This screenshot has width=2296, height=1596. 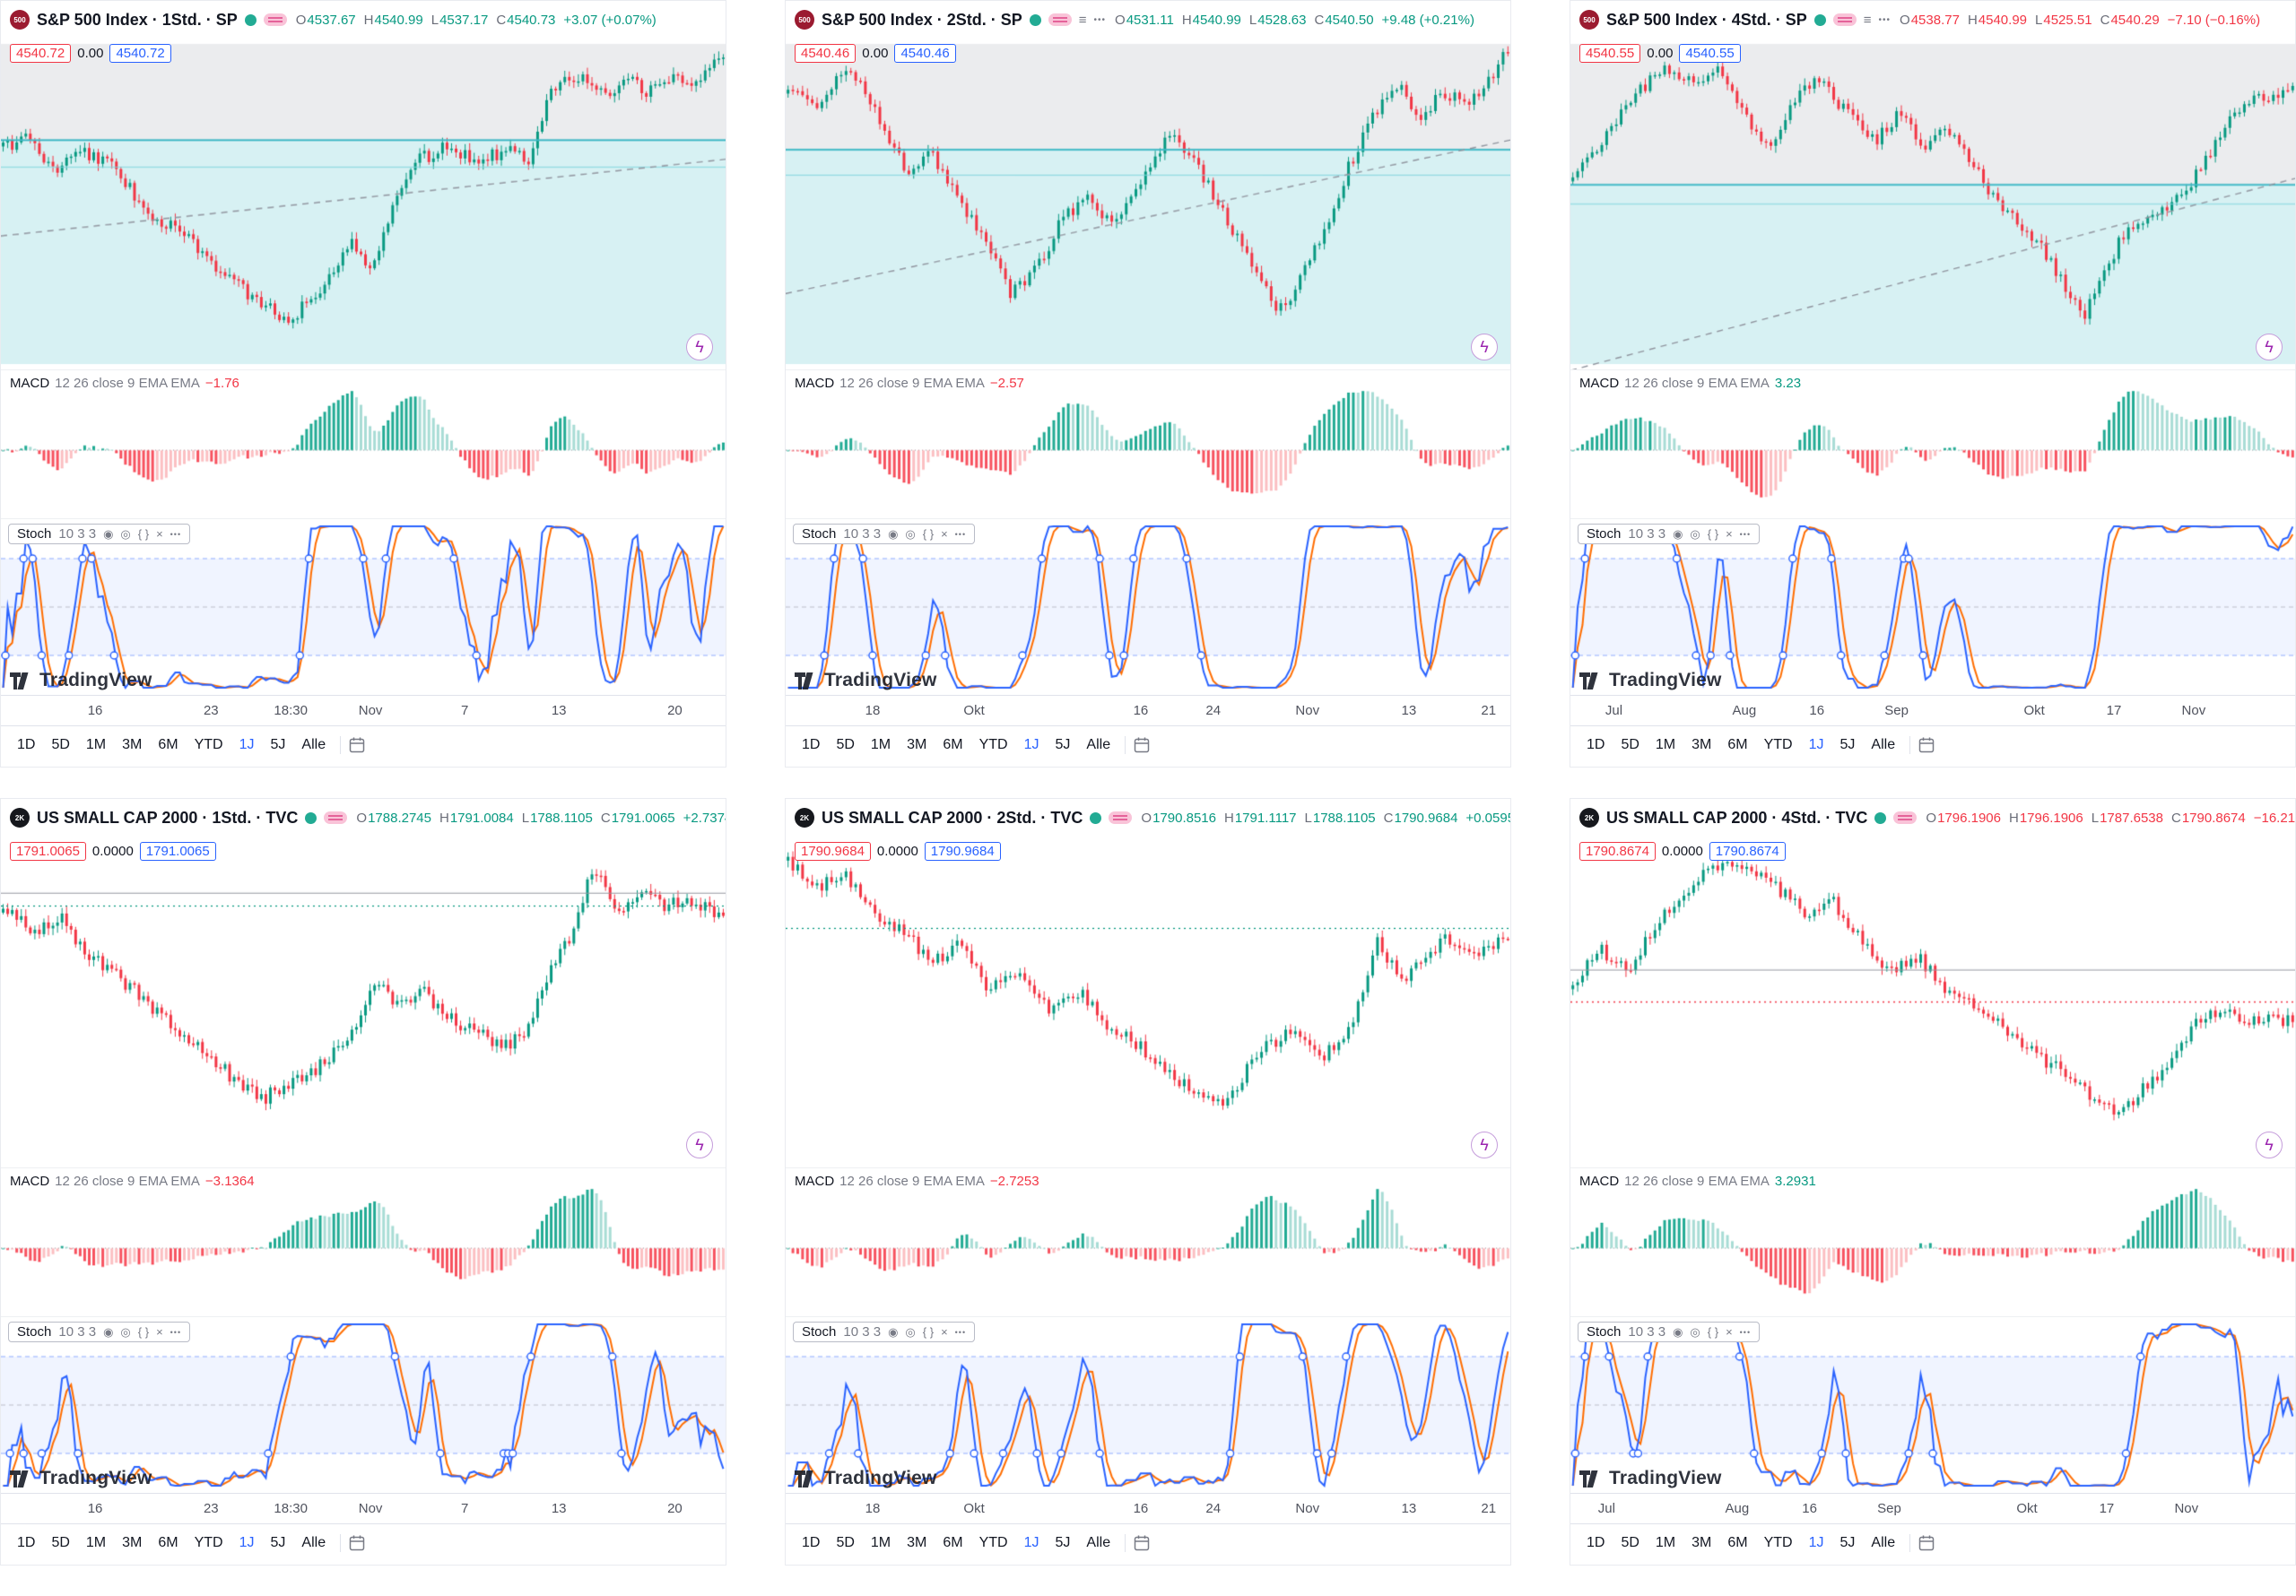 I want to click on price-pane: 1791.0065 0.0000 1791.0065 ϟ, so click(x=363, y=1002).